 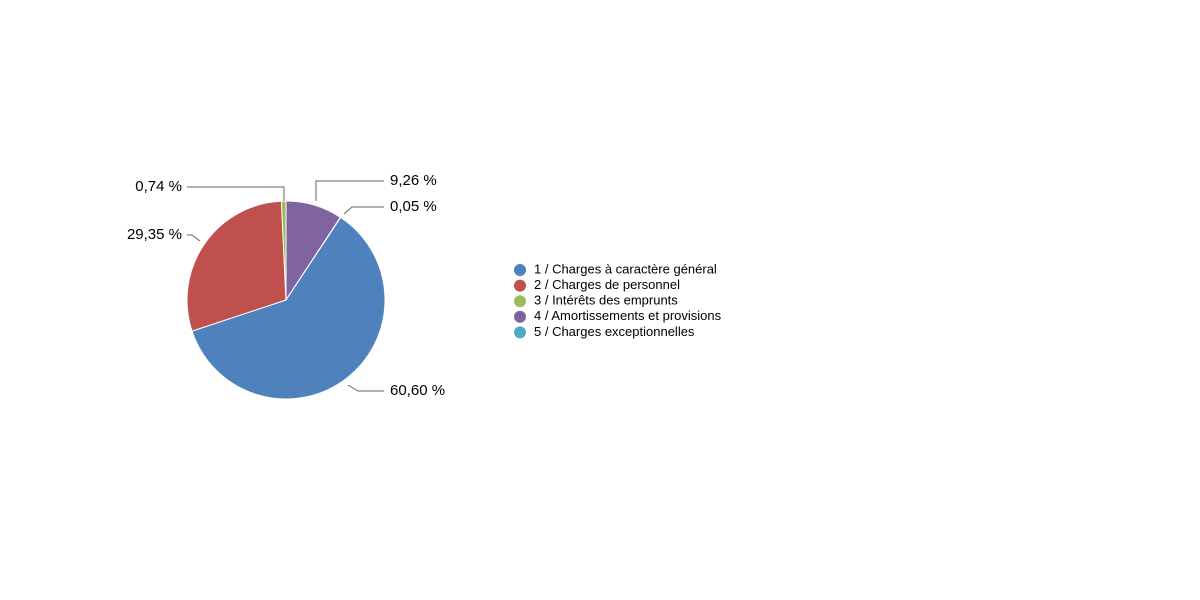 What do you see at coordinates (413, 206) in the screenshot?
I see `data-label: 0,05 %` at bounding box center [413, 206].